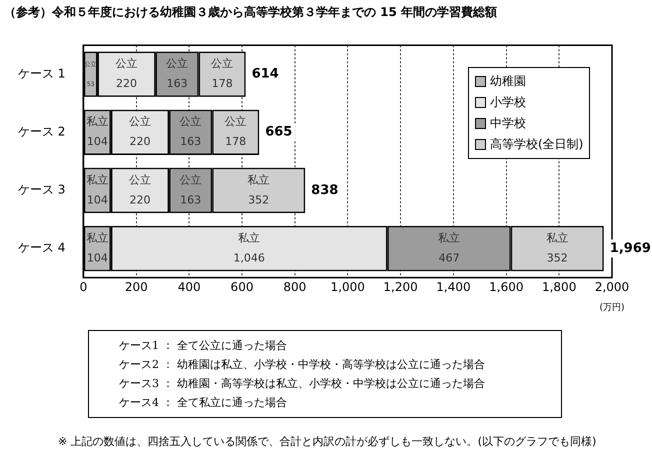  Describe the element at coordinates (294, 287) in the screenshot. I see `x-tick-label: 800` at that location.